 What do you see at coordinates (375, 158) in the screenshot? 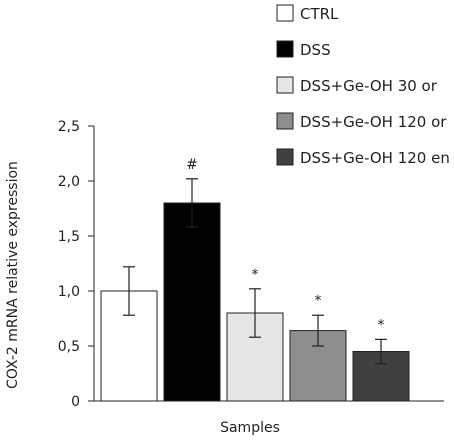
I see `legend-label-5: DSS+Ge-OH 120 en` at bounding box center [375, 158].